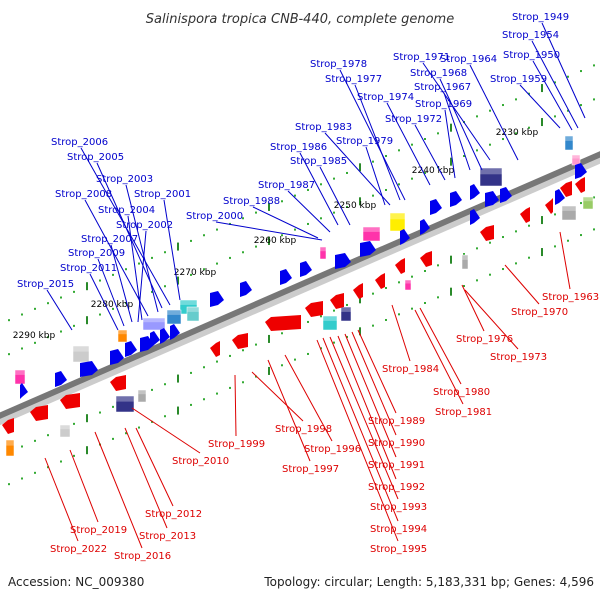 Image resolution: width=600 pixels, height=600 pixels. Describe the element at coordinates (385, 97) in the screenshot. I see `forward-gene-label: Strop_1974` at that location.